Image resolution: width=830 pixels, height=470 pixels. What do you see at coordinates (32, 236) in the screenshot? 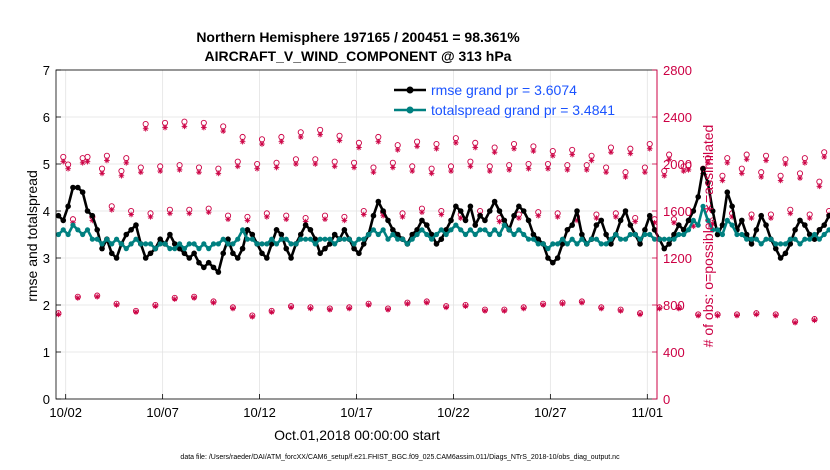
I see `left-axis-label: rmse and totalspread` at bounding box center [32, 236].